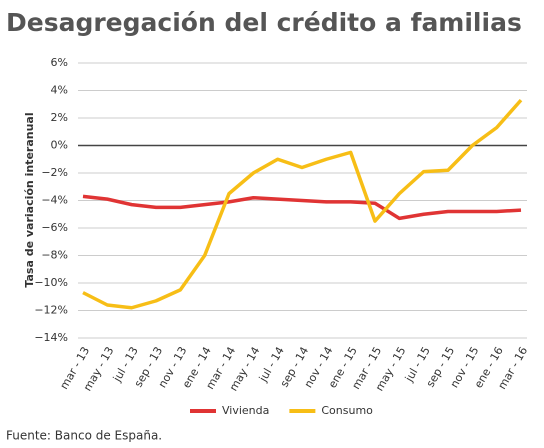 This screenshot has height=448, width=544. Describe the element at coordinates (59, 145) in the screenshot. I see `y-tick-label: 0%` at that location.